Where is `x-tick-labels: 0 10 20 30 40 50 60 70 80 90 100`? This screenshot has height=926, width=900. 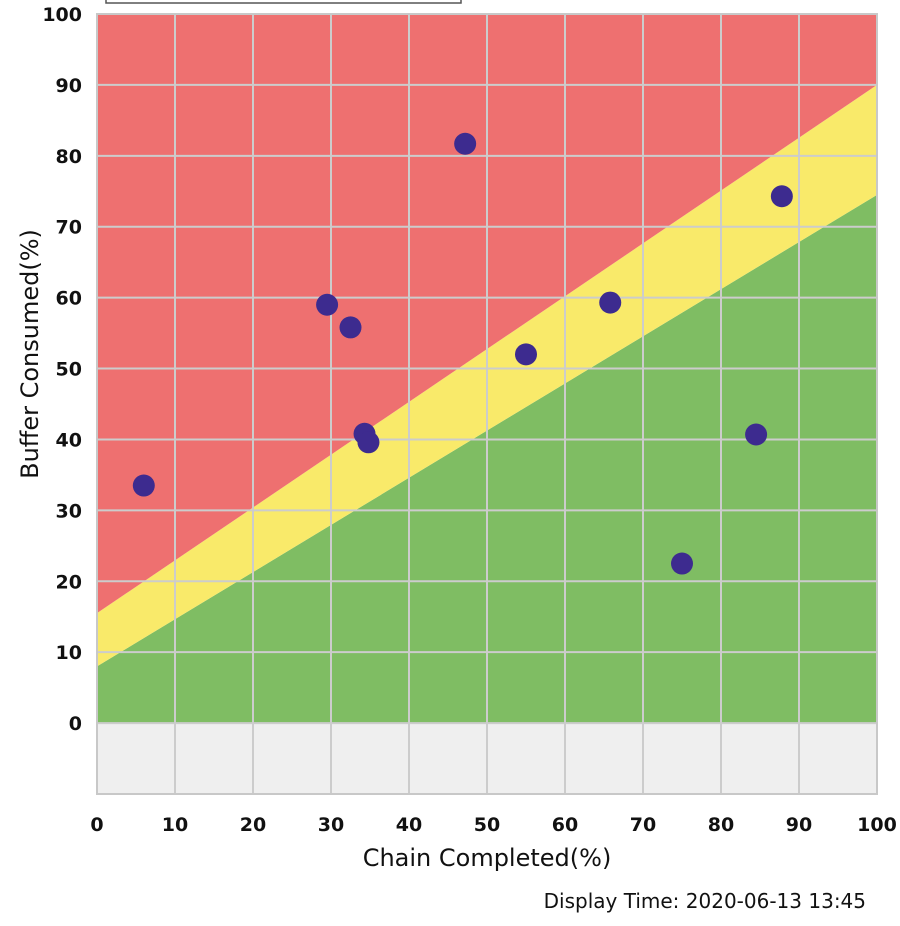
x-tick-labels: 0 10 20 30 40 50 60 70 80 90 100 is located at coordinates (493, 825).